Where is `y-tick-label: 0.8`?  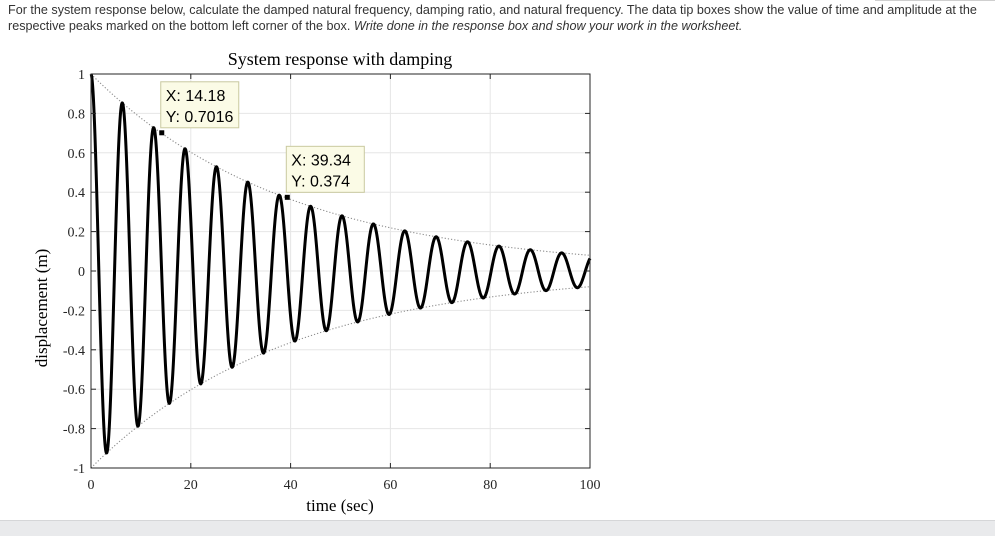 y-tick-label: 0.8 is located at coordinates (77, 114).